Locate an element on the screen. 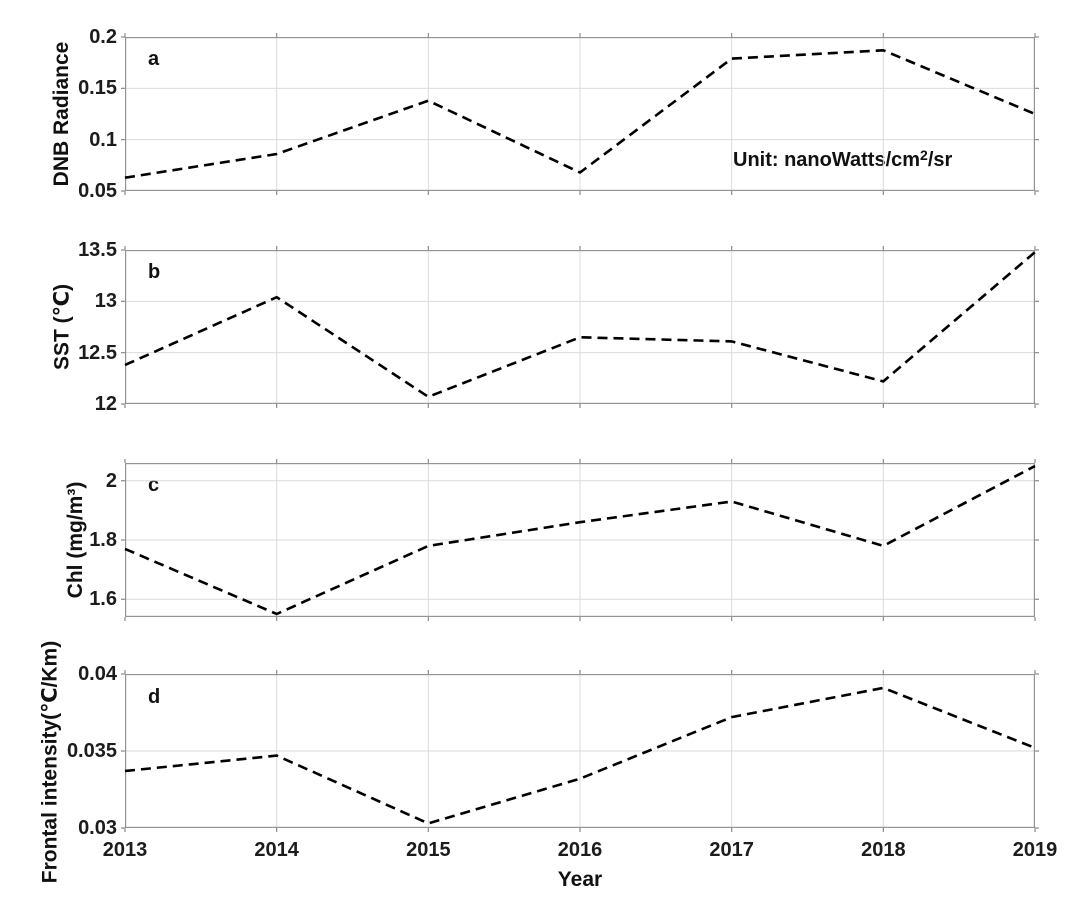 This screenshot has height=908, width=1080. x-tick-label: 2017 is located at coordinates (731, 850).